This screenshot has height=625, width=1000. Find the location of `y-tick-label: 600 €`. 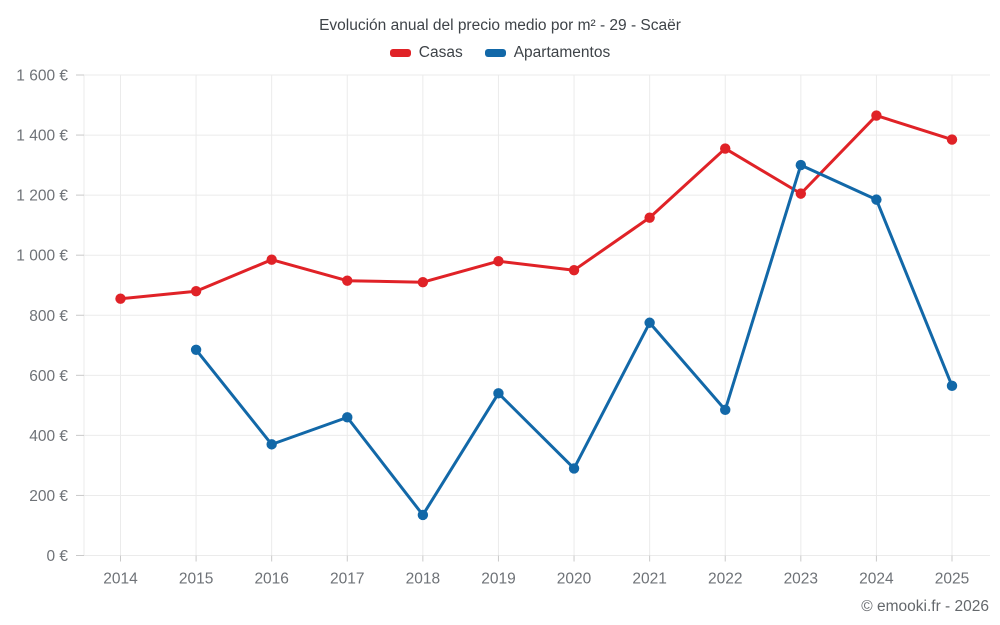

y-tick-label: 600 € is located at coordinates (48, 376).